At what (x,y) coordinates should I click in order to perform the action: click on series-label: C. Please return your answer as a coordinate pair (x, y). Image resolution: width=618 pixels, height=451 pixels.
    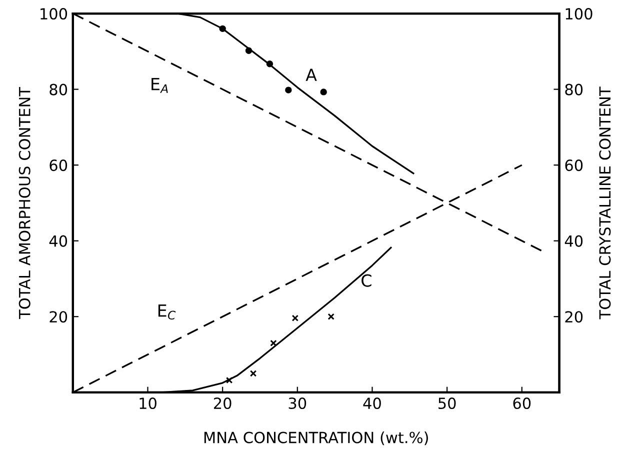
    Looking at the image, I should click on (367, 280).